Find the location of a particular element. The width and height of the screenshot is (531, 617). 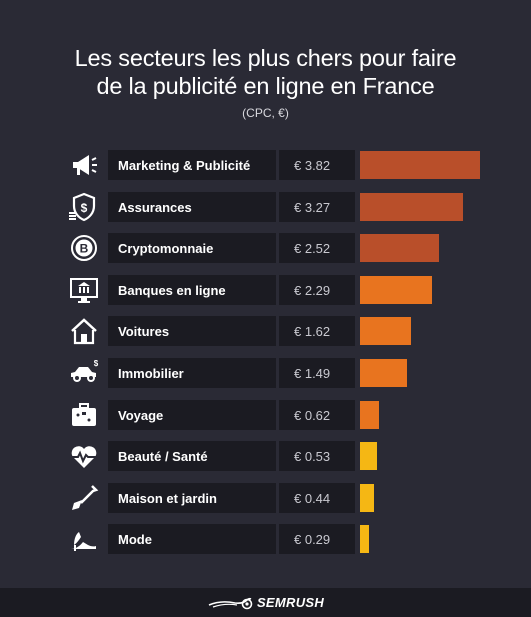

shovel-icon is located at coordinates (84, 498).